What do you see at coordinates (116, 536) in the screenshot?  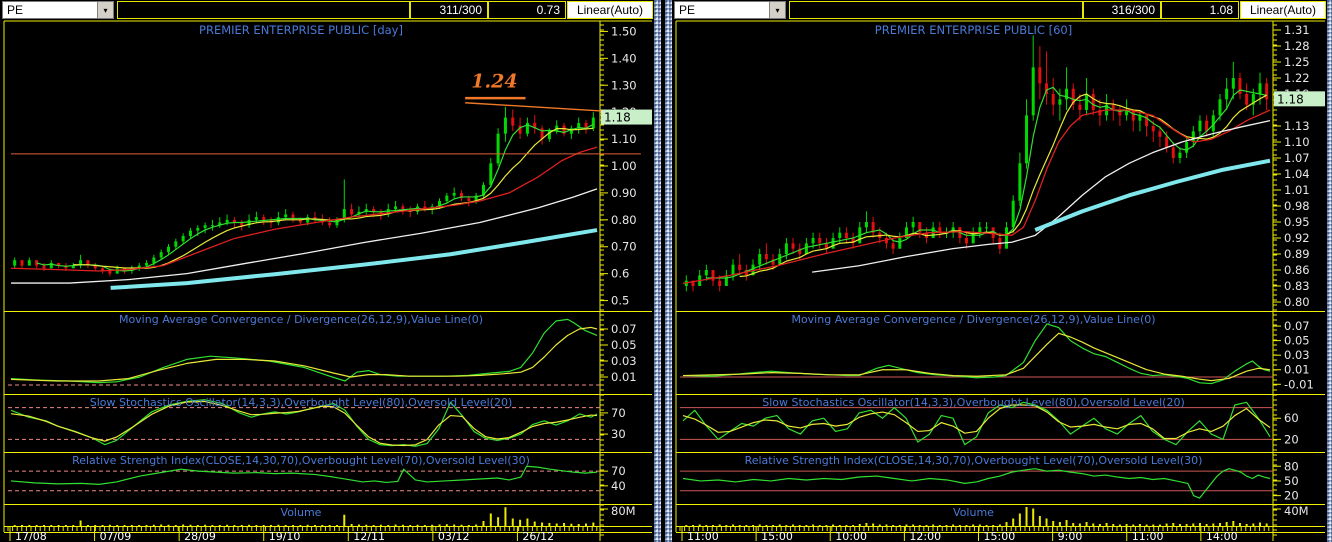 I see `svg-text: 07/09` at bounding box center [116, 536].